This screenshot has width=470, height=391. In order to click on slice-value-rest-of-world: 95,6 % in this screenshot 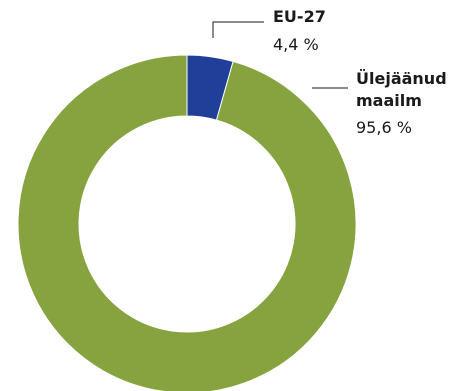, I will do `click(384, 127)`.